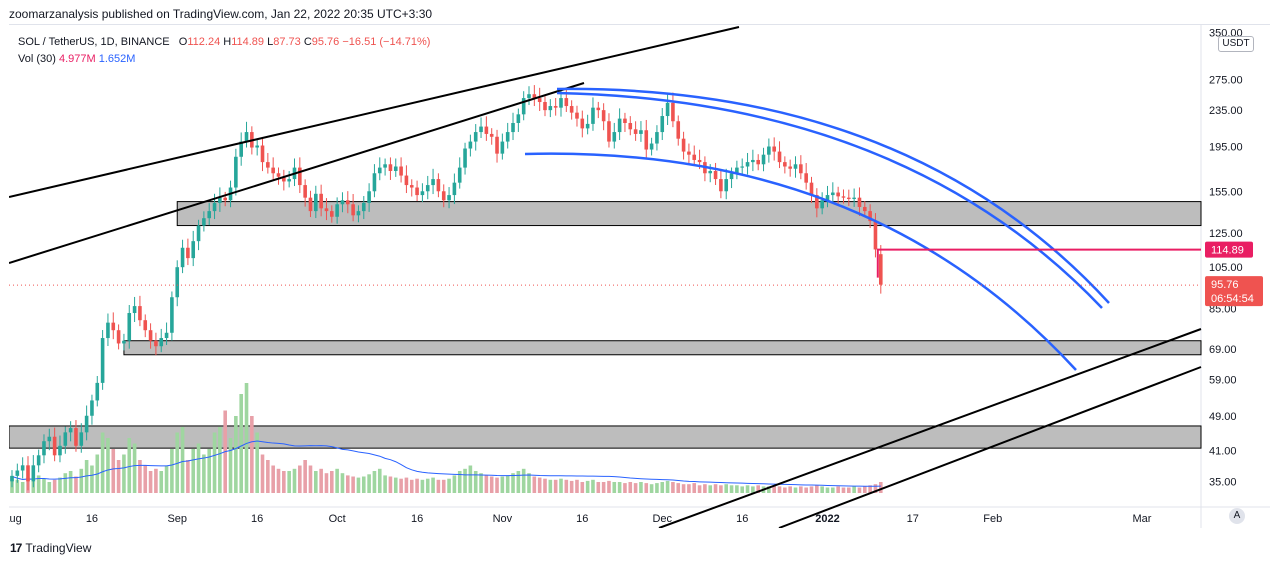 Image resolution: width=1280 pixels, height=566 pixels. I want to click on y-tick-label: 235.00, so click(1226, 111).